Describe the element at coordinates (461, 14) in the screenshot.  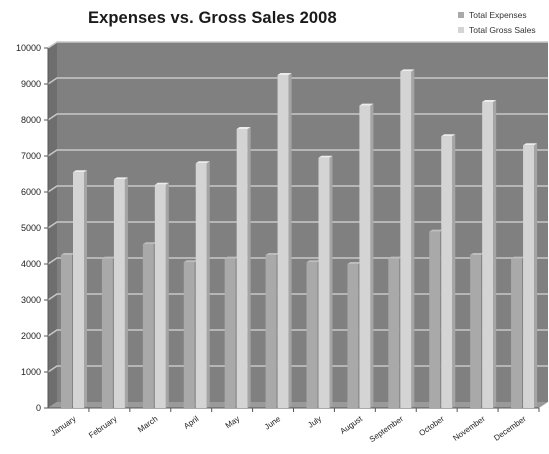
I see `legend-swatch-expenses` at that location.